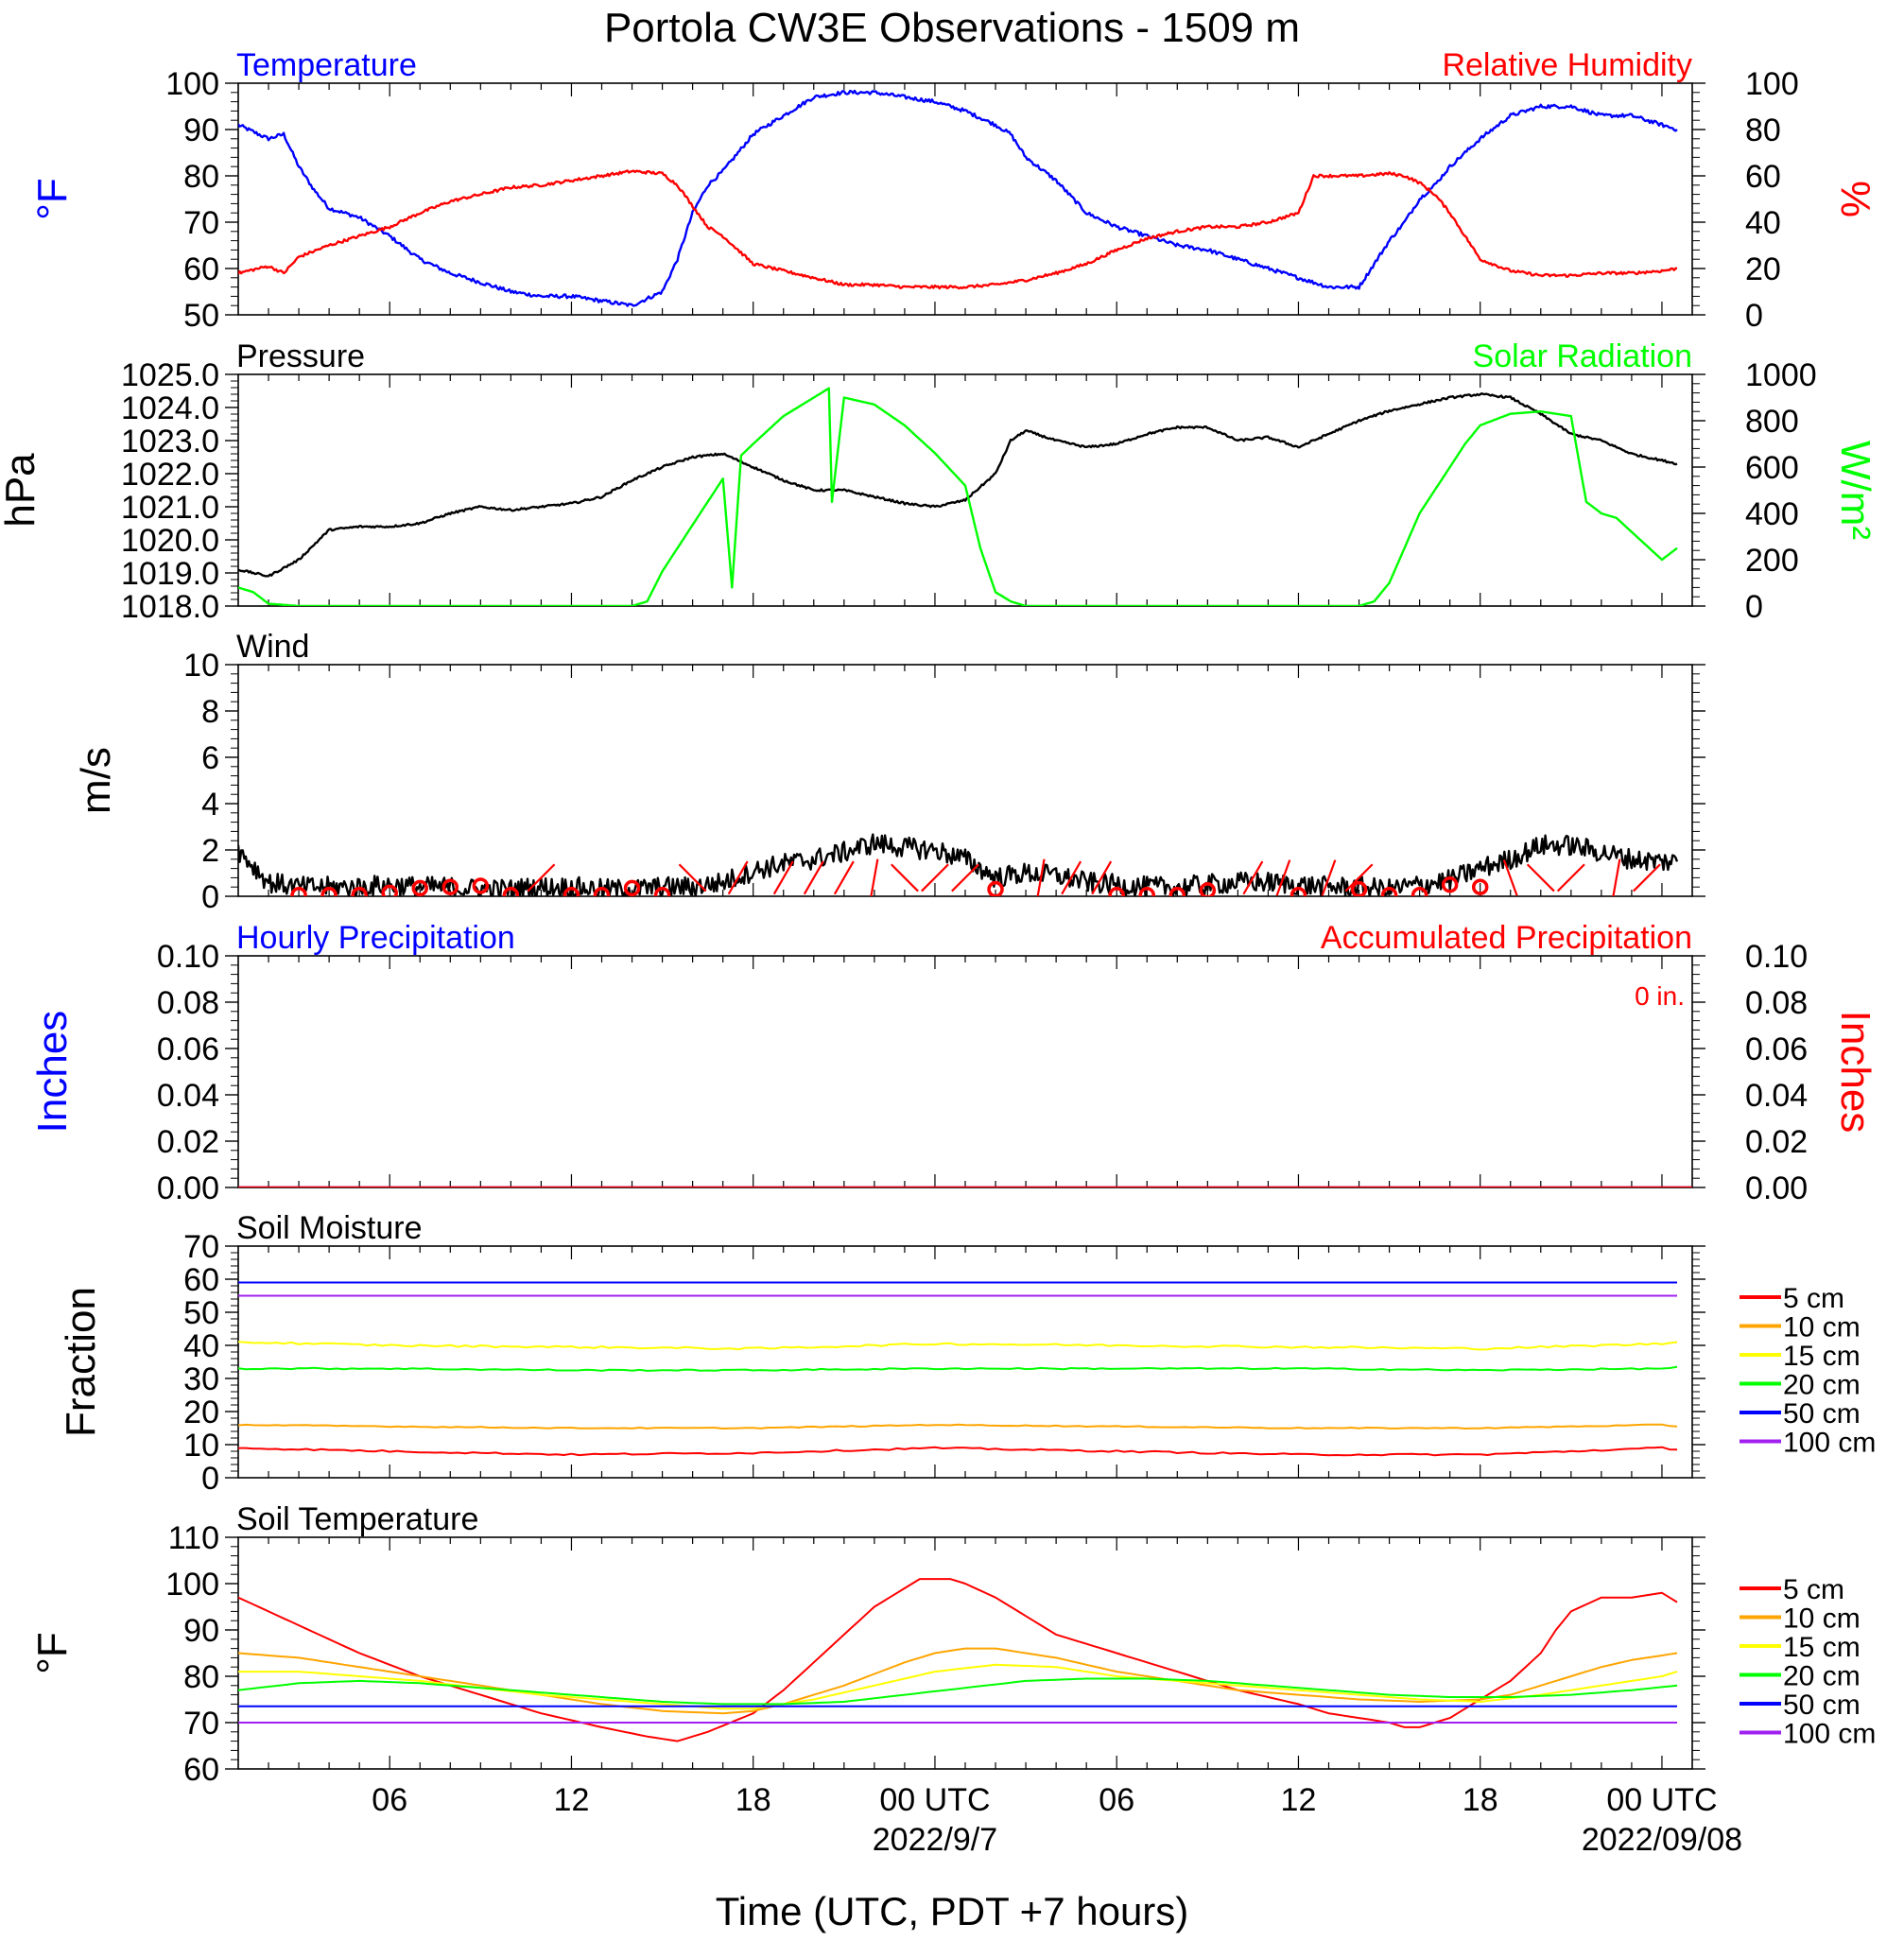 Image resolution: width=1904 pixels, height=1941 pixels. Describe the element at coordinates (201, 1413) in the screenshot. I see `y-left-tick-label: 20` at that location.